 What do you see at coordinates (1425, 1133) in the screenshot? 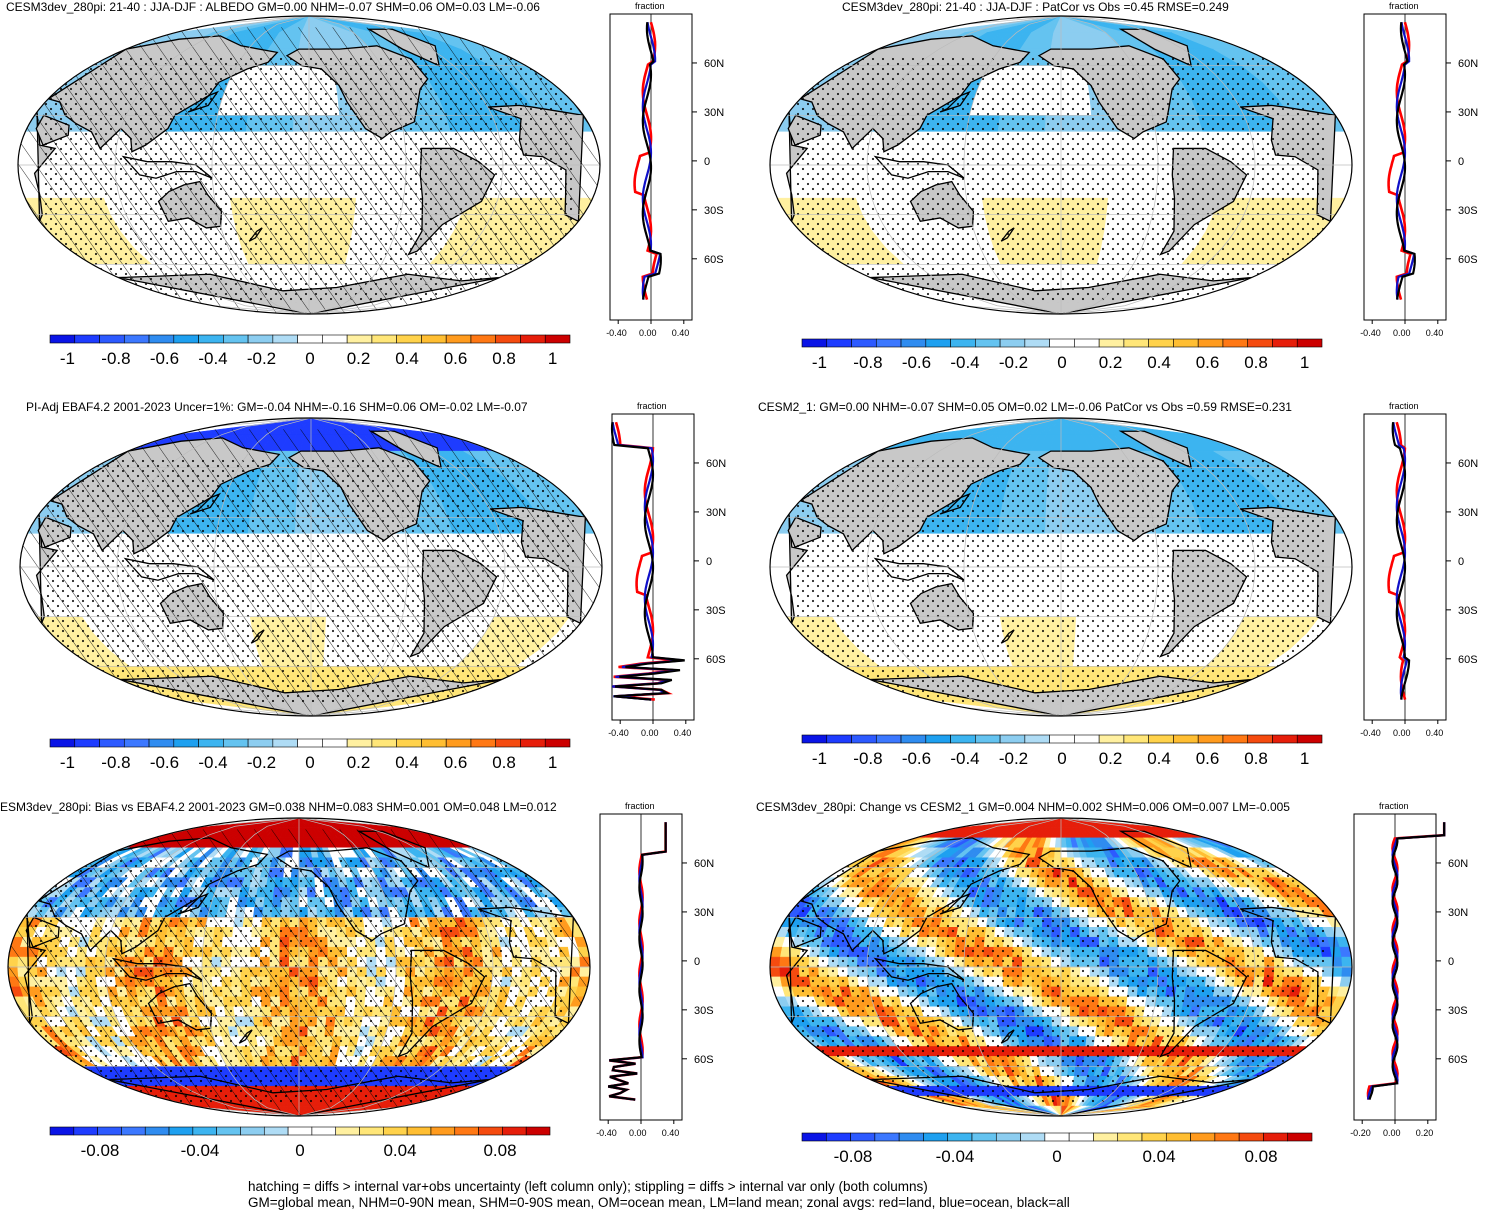
I see `profile-tick-label: 0.20` at bounding box center [1425, 1133].